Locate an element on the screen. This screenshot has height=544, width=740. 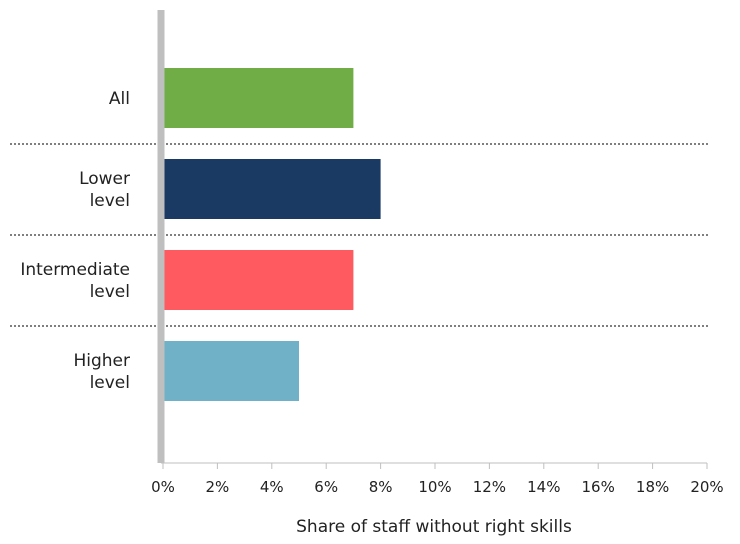
x-tick-label: 6% is located at coordinates (326, 487).